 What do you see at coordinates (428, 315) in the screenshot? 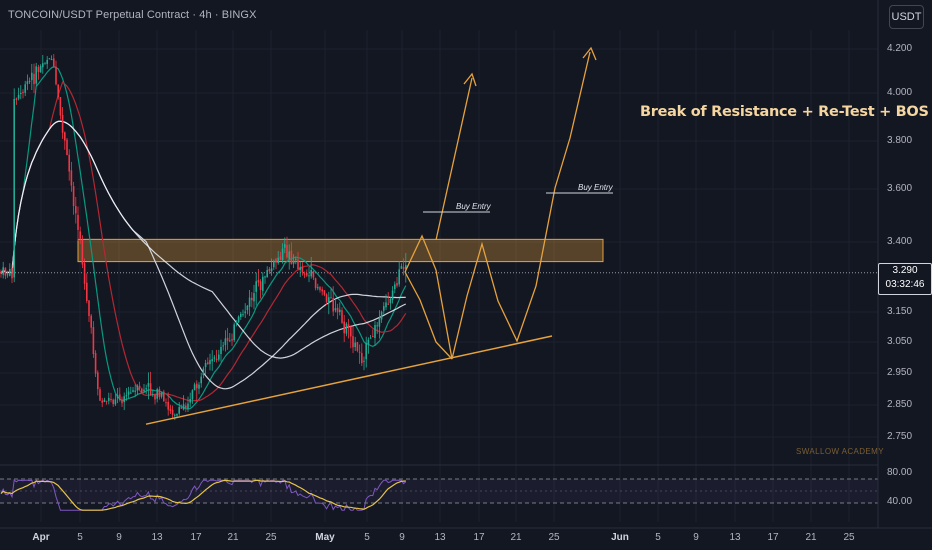
I see `projection-path-retest` at bounding box center [428, 315].